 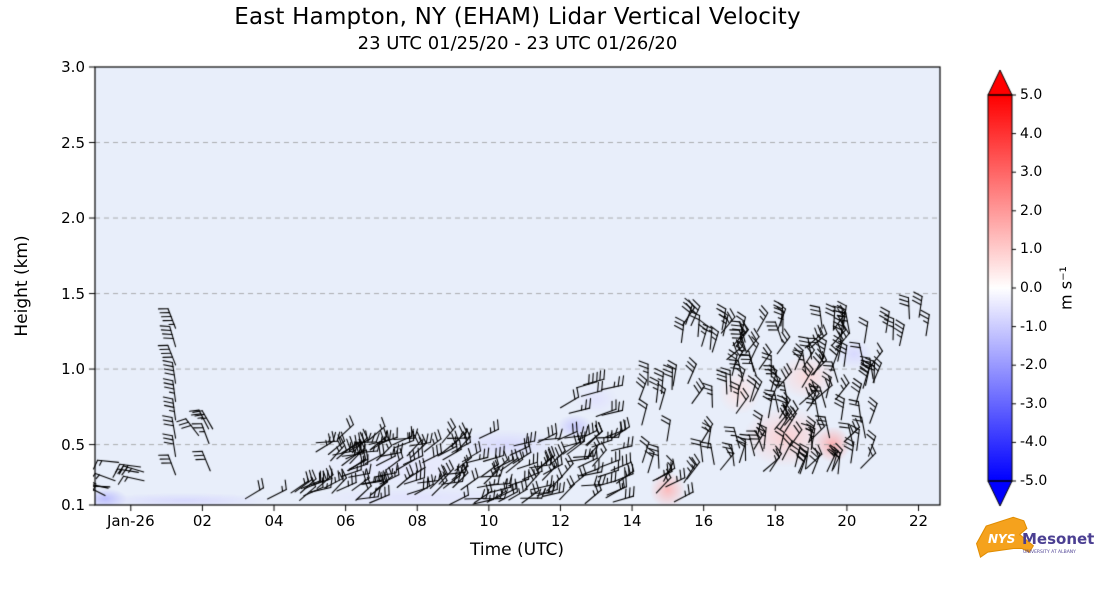 I want to click on colorbar-tick-label: -4.0, so click(x=1034, y=442).